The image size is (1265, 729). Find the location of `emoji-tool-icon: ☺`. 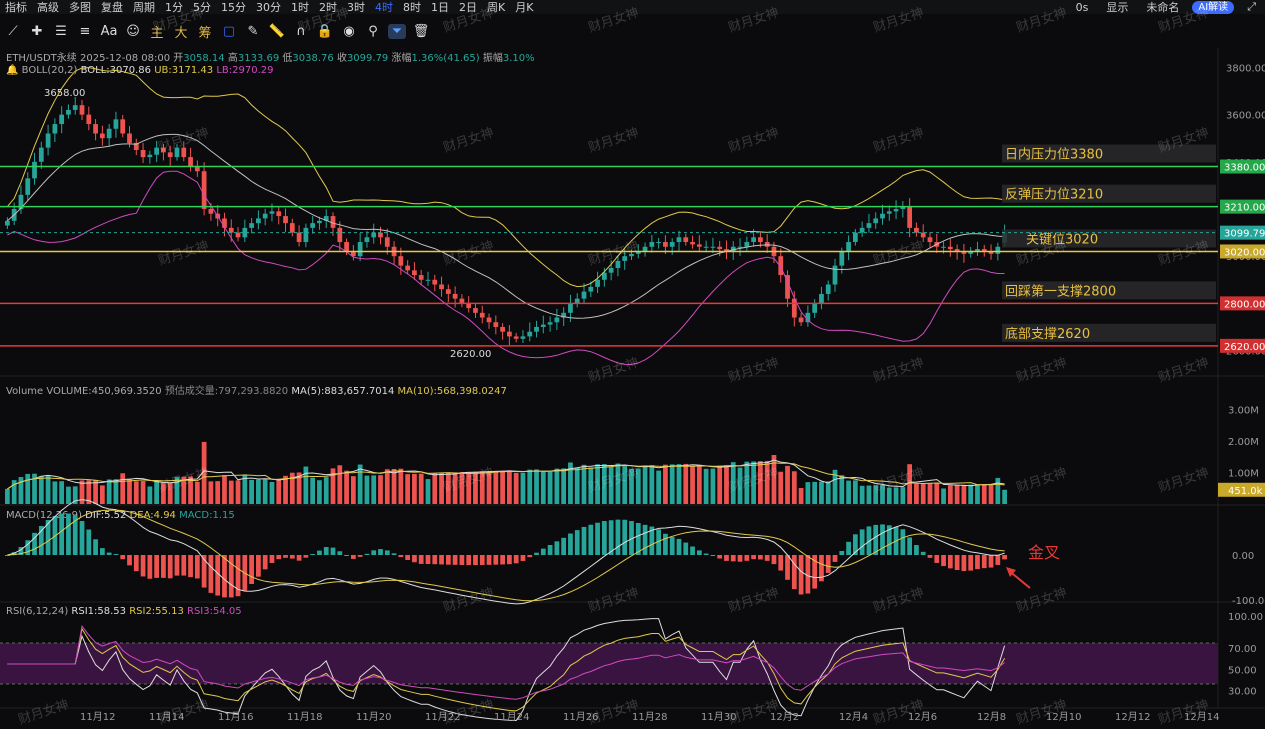

emoji-tool-icon: ☺ is located at coordinates (133, 31).